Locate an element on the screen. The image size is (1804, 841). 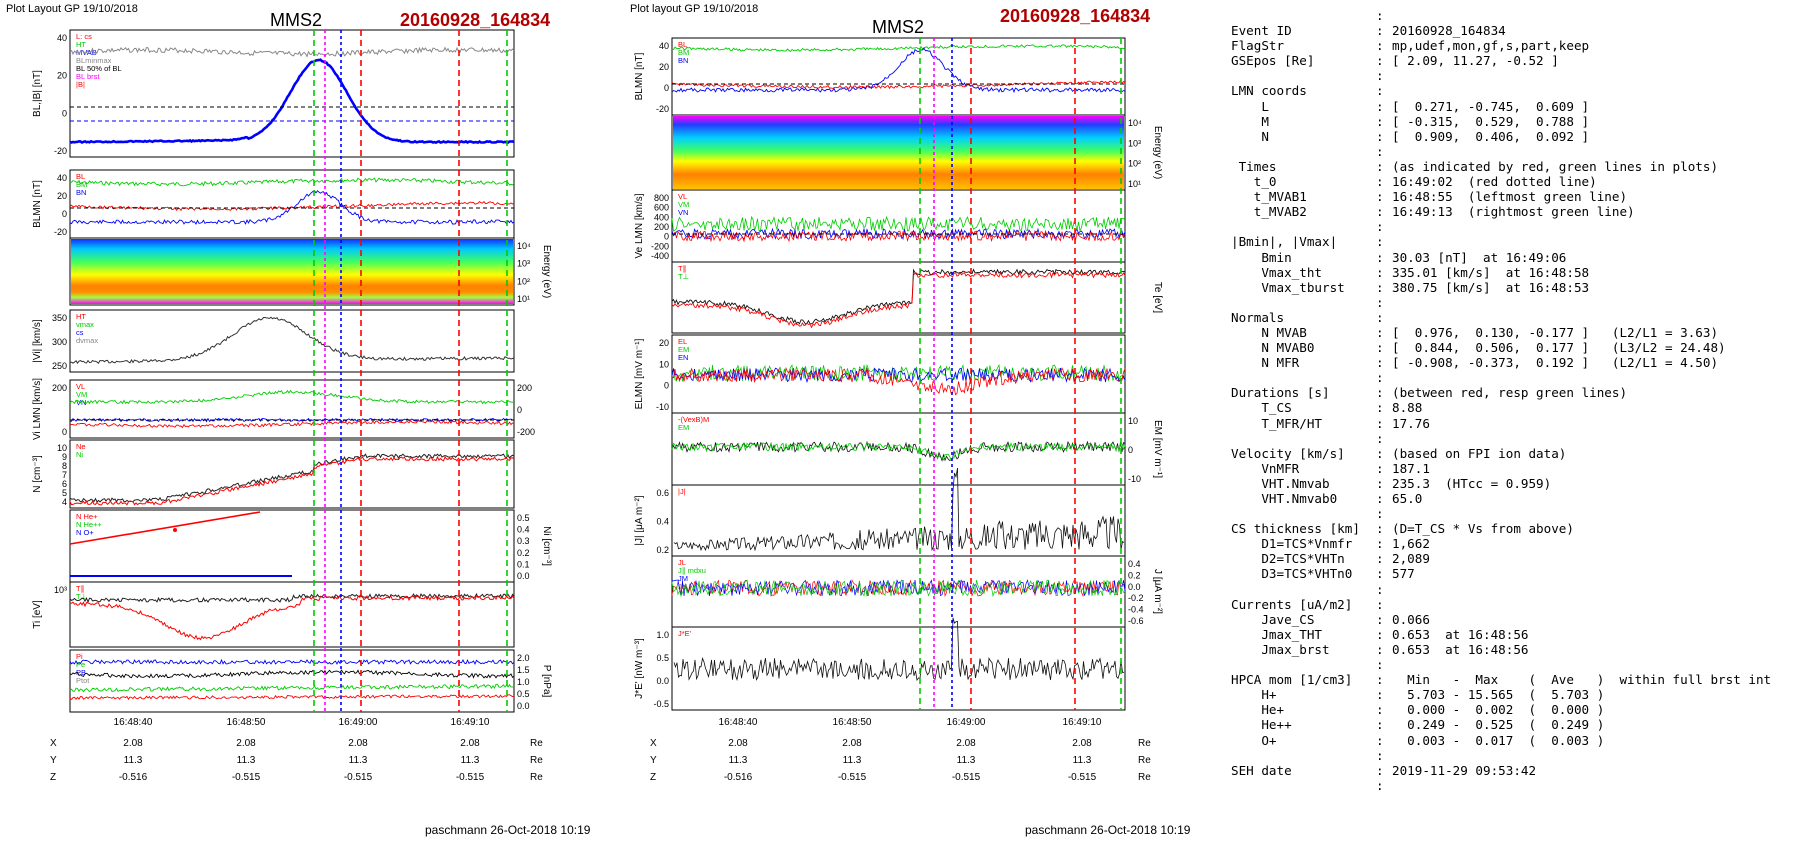
info-value: Min - Max ( Ave ) within full brst int is located at coordinates (1582, 680).